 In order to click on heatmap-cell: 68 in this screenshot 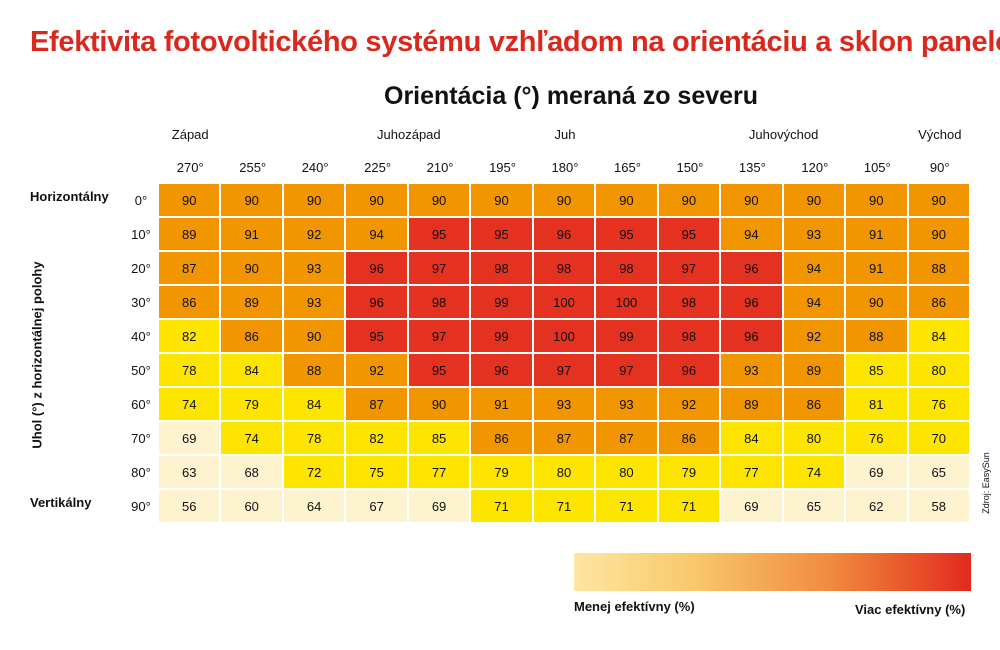, I will do `click(252, 473)`.